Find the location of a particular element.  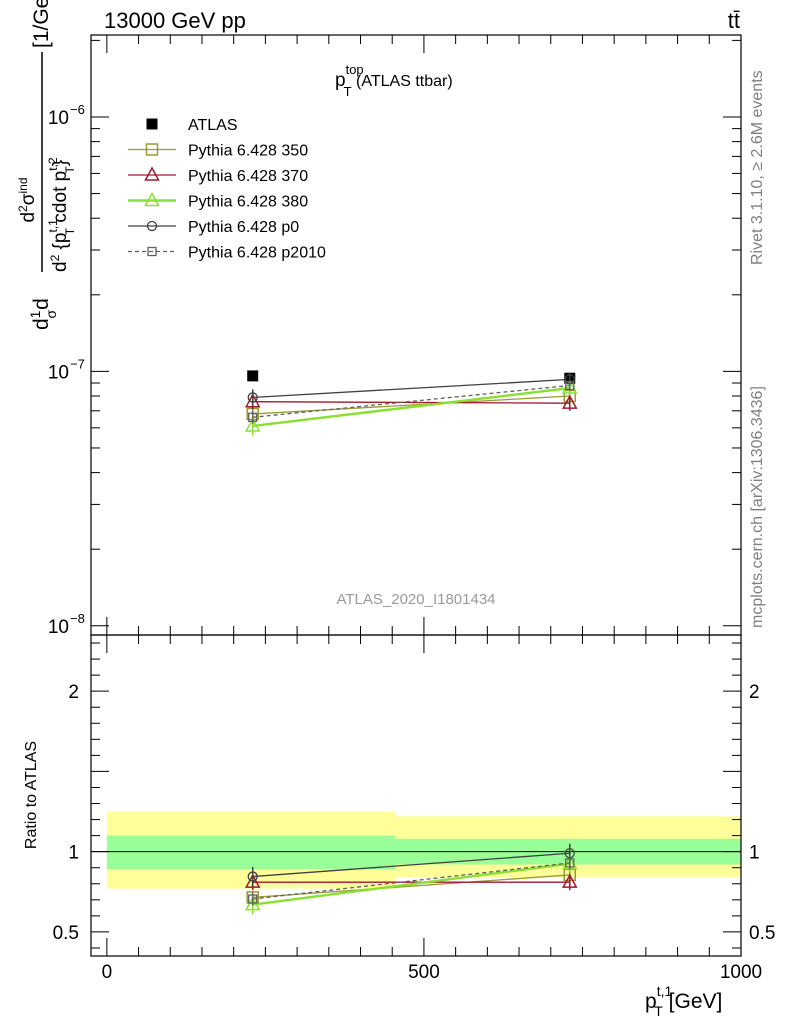

legend-label-pythia-6-428-380: Pythia 6.428 380 is located at coordinates (248, 202).